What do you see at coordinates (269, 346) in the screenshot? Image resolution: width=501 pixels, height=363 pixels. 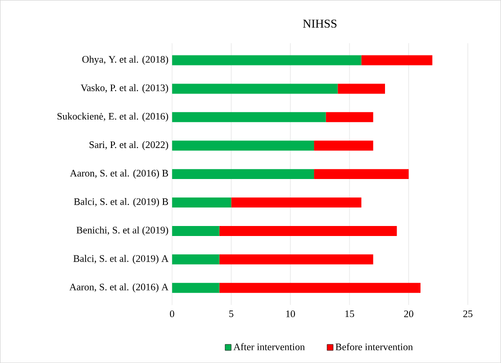 I see `legend-label: After intervention` at bounding box center [269, 346].